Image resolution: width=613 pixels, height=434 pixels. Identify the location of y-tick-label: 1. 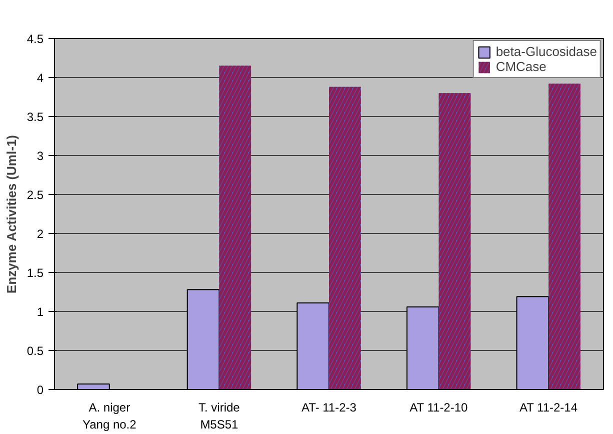
(40, 312).